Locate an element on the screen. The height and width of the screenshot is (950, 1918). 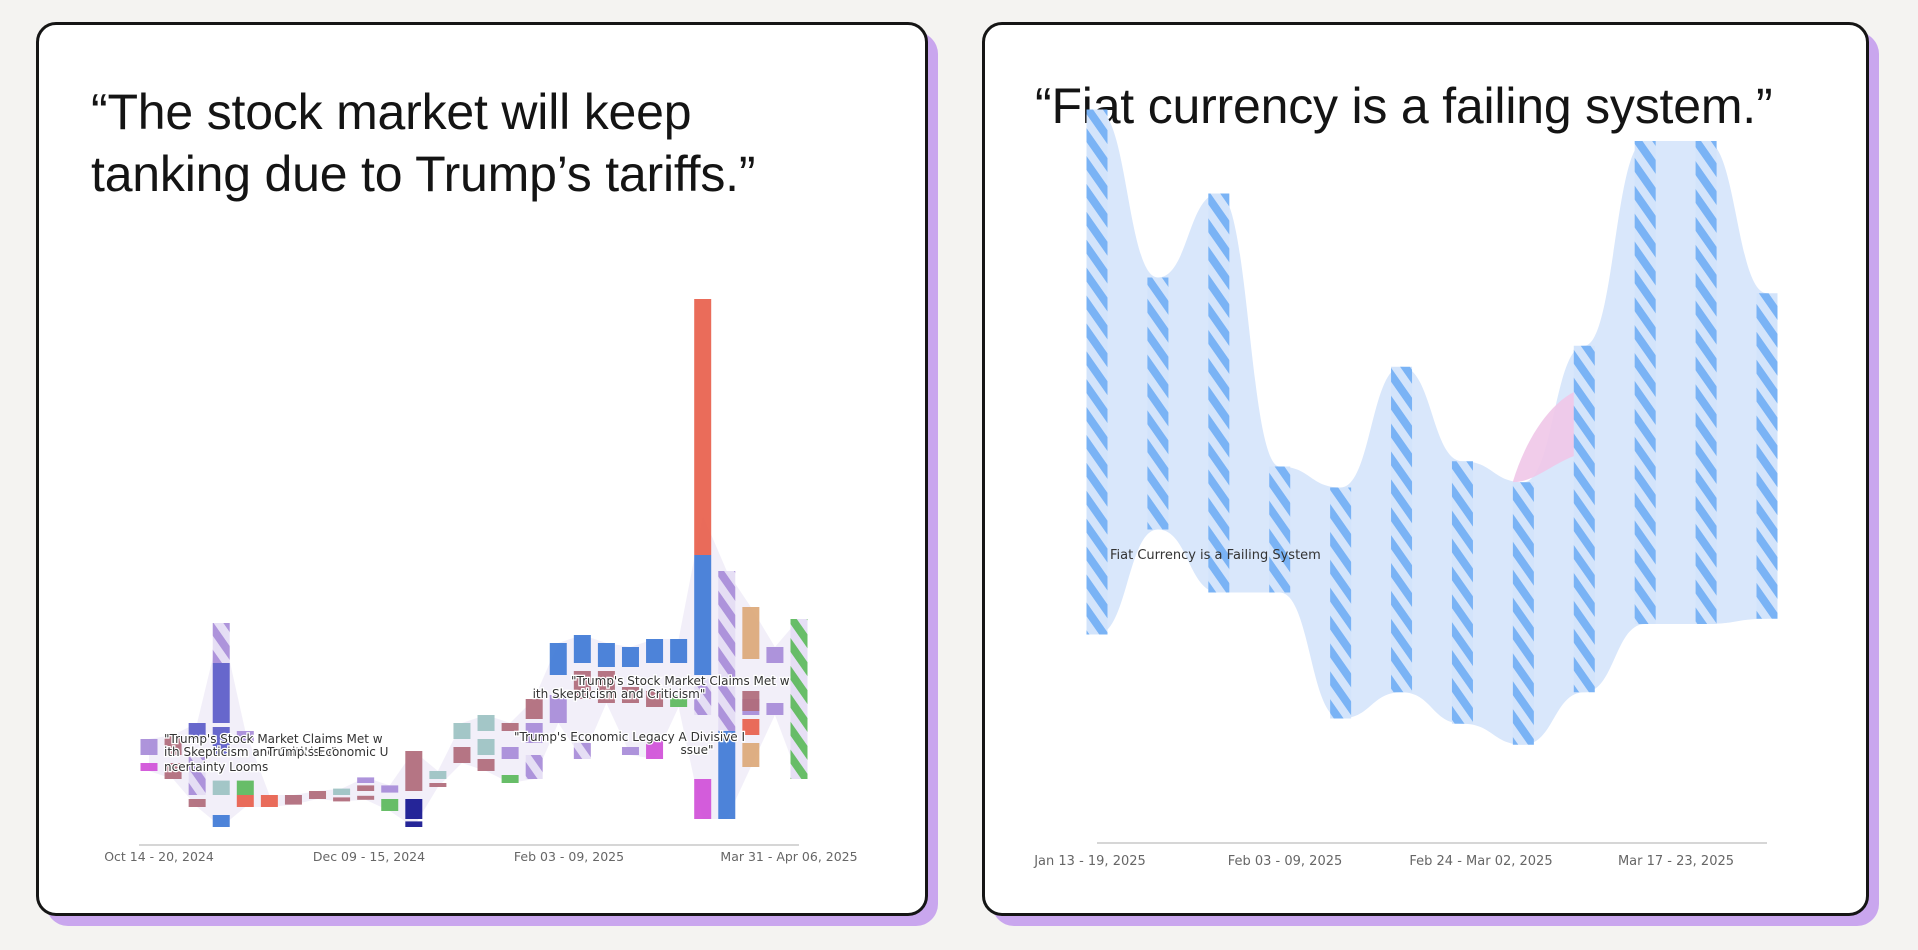
annotation-label: ssue" is located at coordinates (696, 750).